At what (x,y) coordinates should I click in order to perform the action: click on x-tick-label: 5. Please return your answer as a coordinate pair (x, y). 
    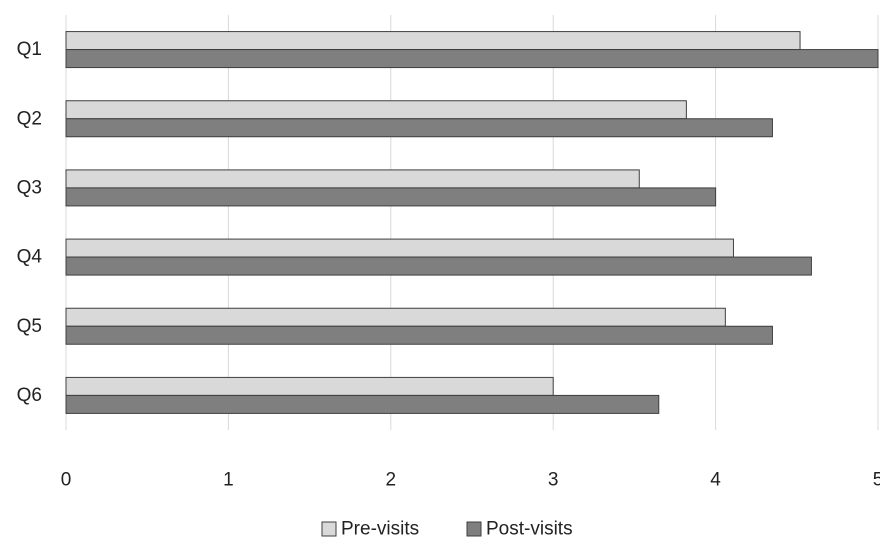
    Looking at the image, I should click on (876, 480).